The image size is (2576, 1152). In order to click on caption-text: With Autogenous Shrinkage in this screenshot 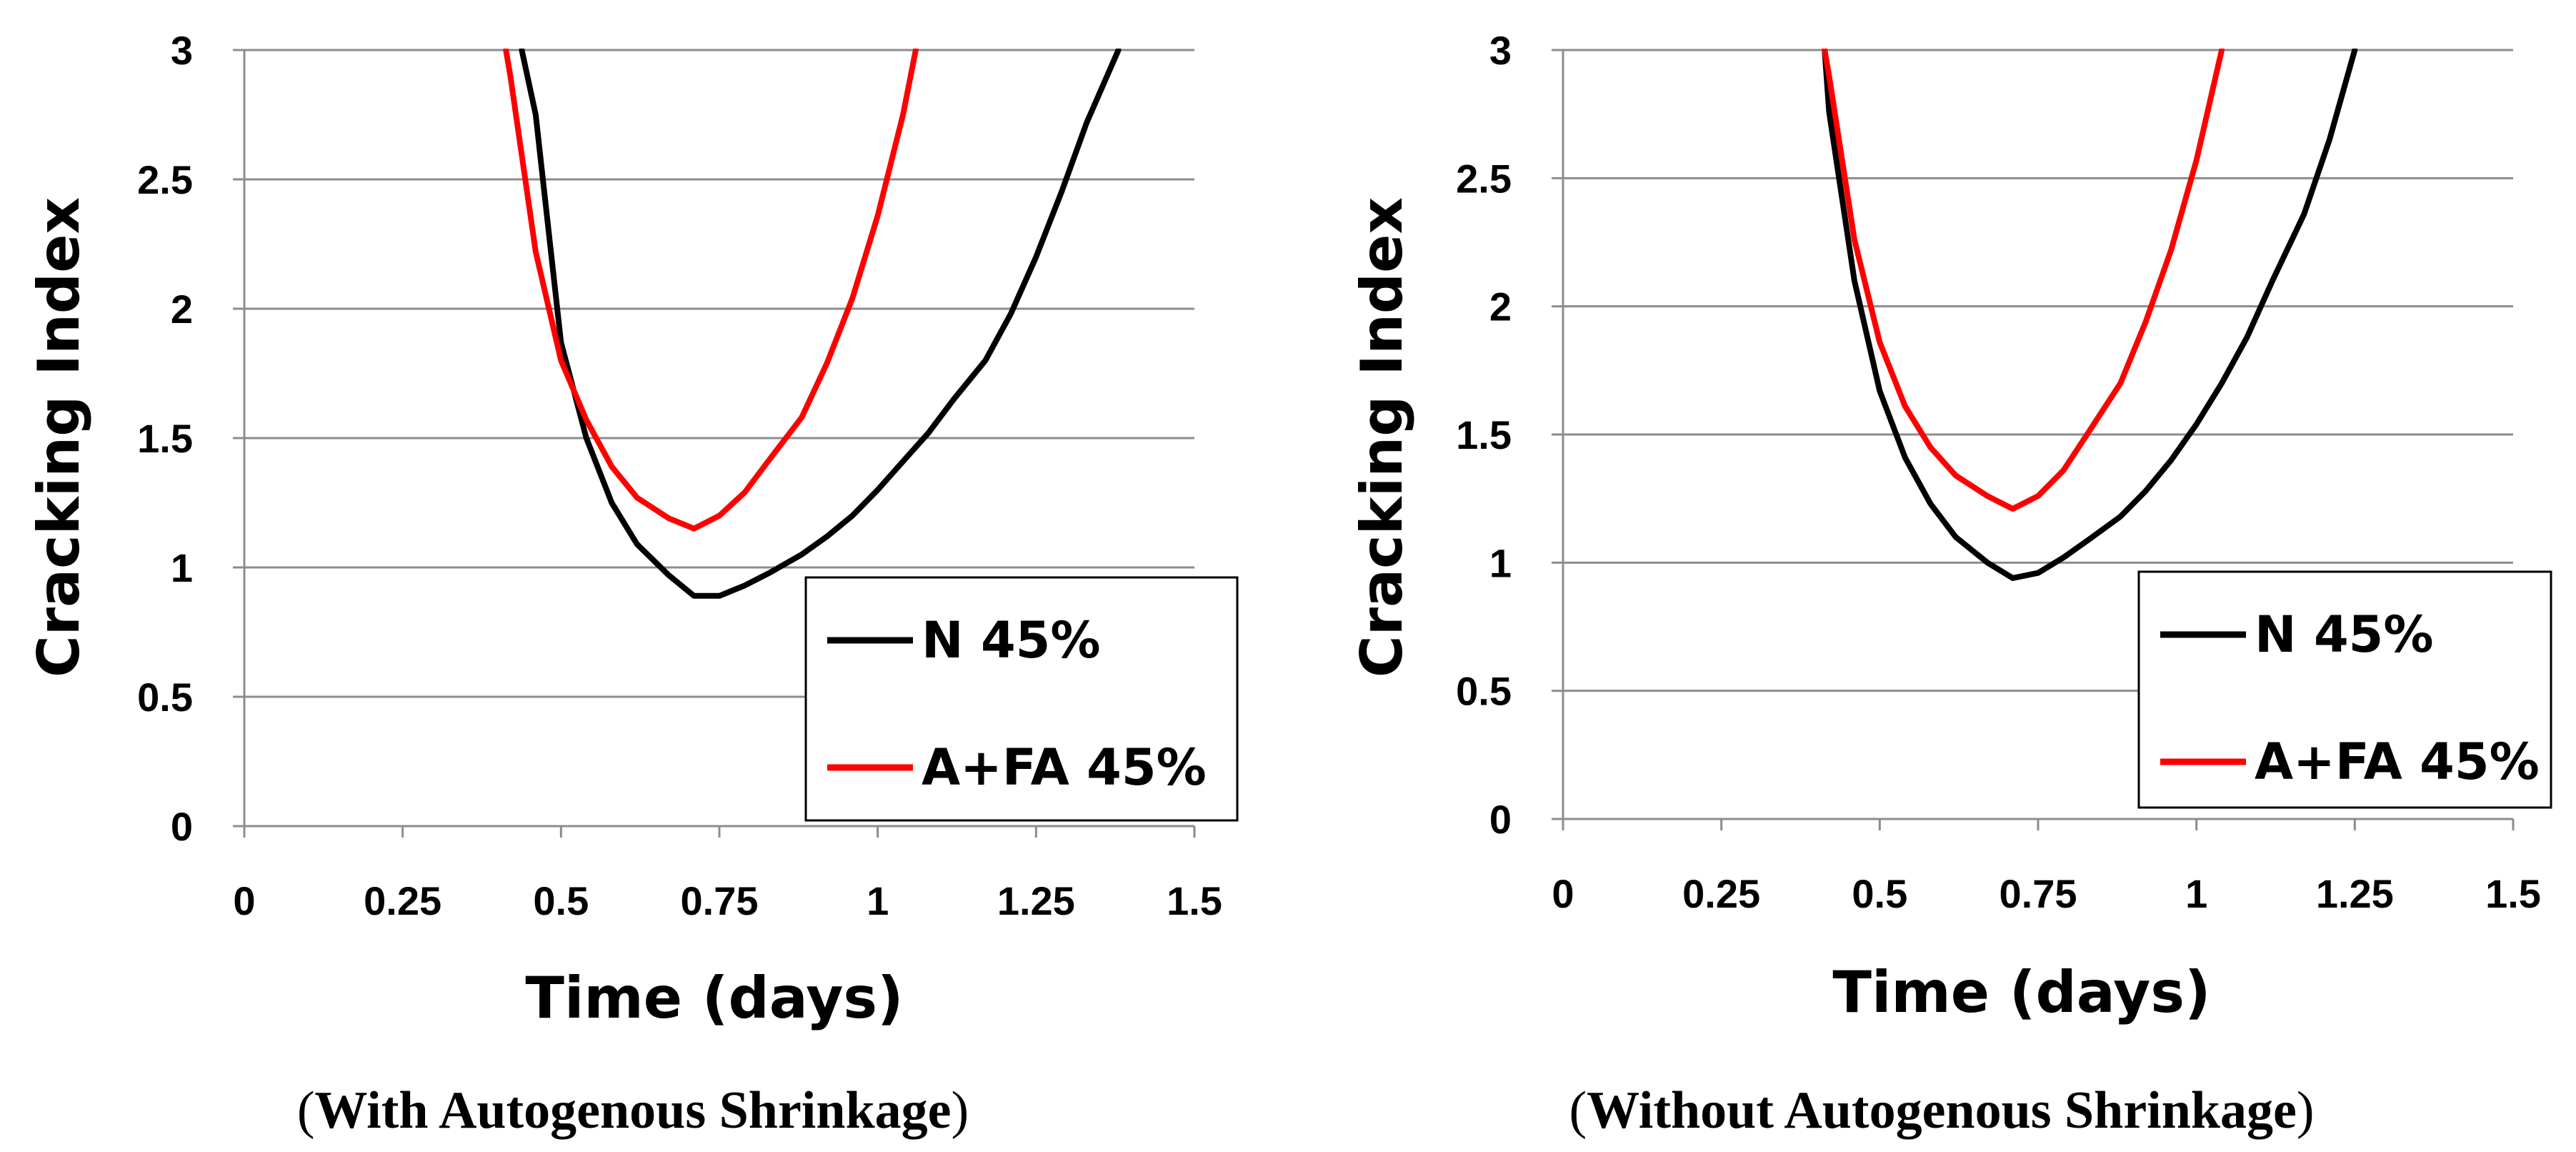, I will do `click(633, 1110)`.